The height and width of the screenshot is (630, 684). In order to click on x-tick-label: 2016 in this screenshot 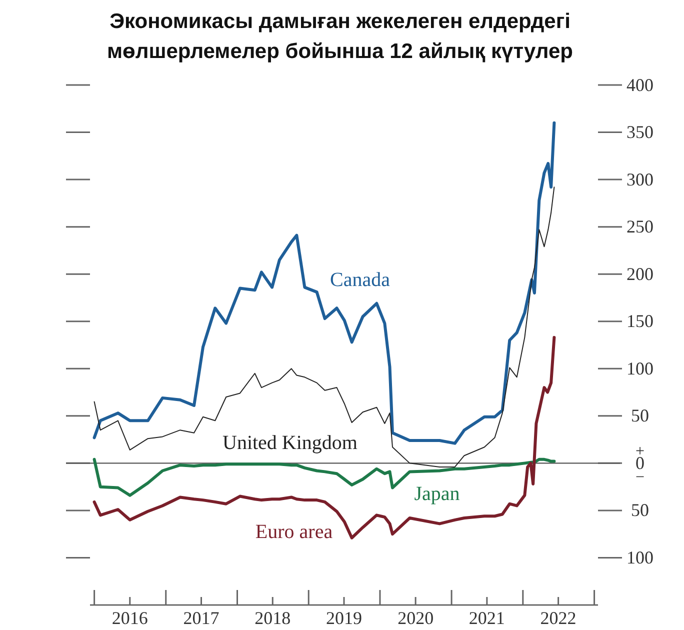, I will do `click(130, 618)`.